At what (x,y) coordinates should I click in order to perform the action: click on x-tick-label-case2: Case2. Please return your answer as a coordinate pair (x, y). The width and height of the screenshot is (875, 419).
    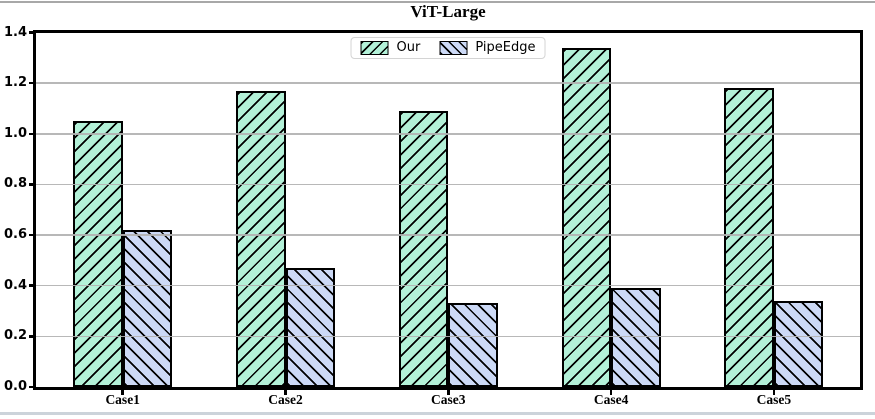
    Looking at the image, I should click on (285, 399).